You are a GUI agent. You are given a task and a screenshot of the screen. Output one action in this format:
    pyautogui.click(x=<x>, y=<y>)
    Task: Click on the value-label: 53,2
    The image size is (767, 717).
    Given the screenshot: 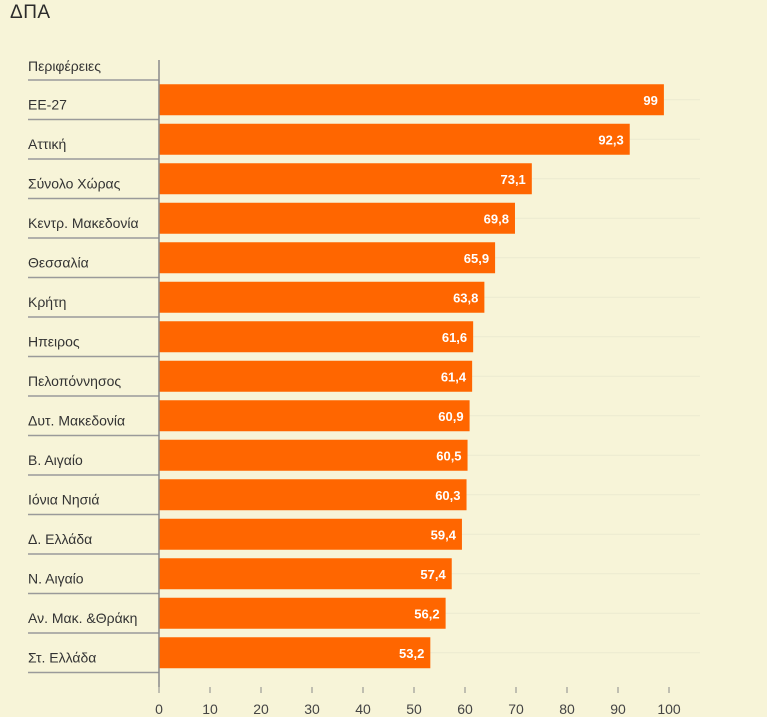 What is the action you would take?
    pyautogui.click(x=411, y=653)
    